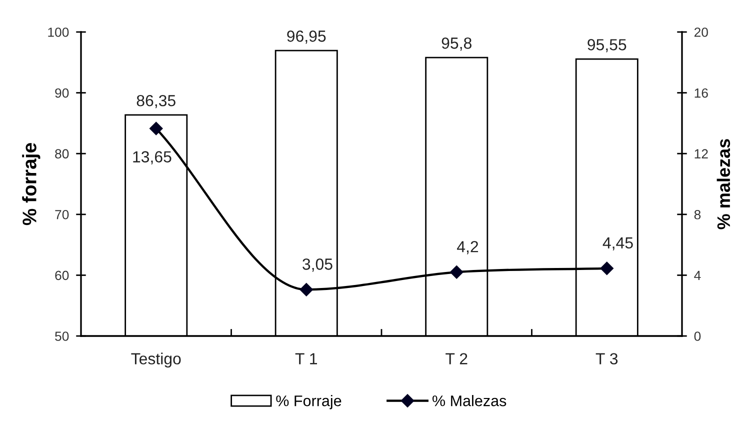 This screenshot has height=423, width=738. I want to click on y-tick-label: 100, so click(58, 32).